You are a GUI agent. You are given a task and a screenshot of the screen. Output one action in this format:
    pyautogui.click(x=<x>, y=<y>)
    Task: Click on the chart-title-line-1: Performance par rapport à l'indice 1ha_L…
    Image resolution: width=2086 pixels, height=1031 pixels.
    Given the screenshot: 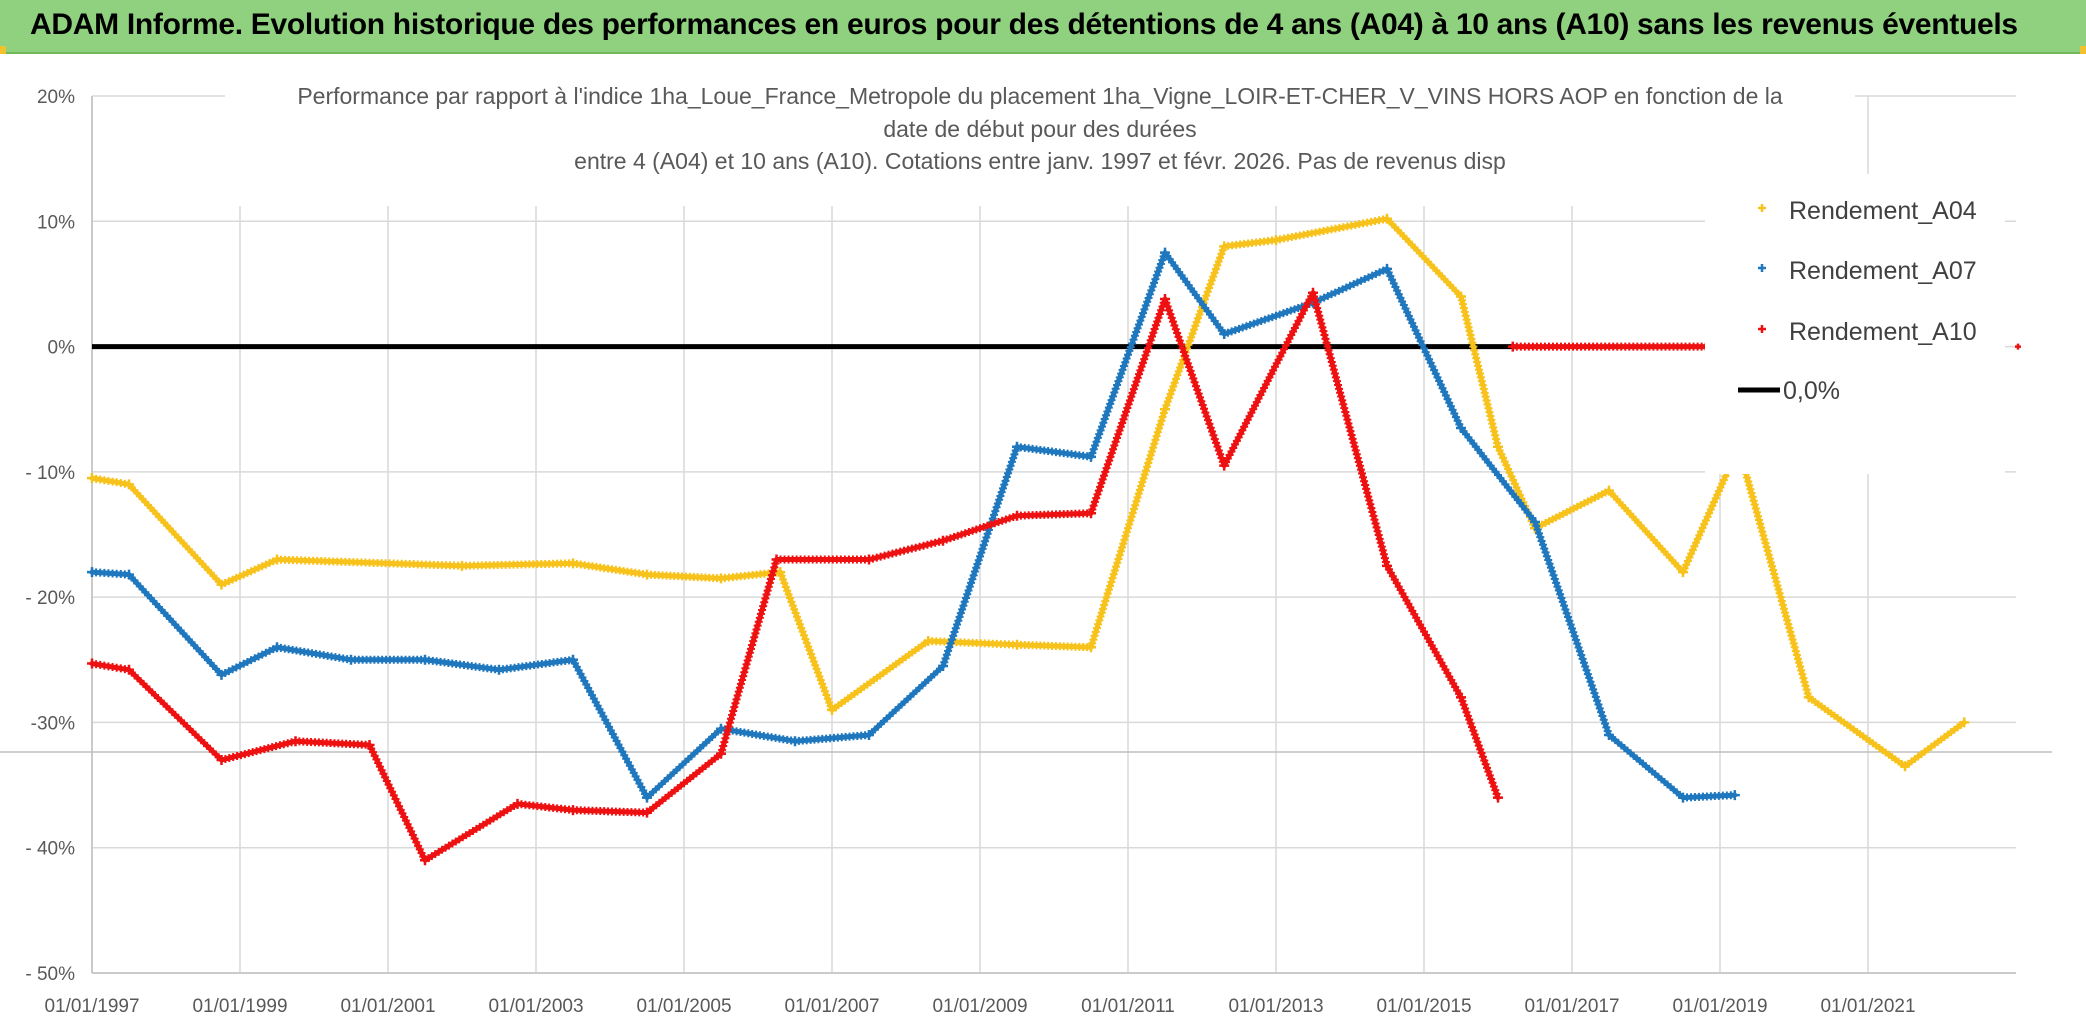 What is the action you would take?
    pyautogui.click(x=1040, y=96)
    